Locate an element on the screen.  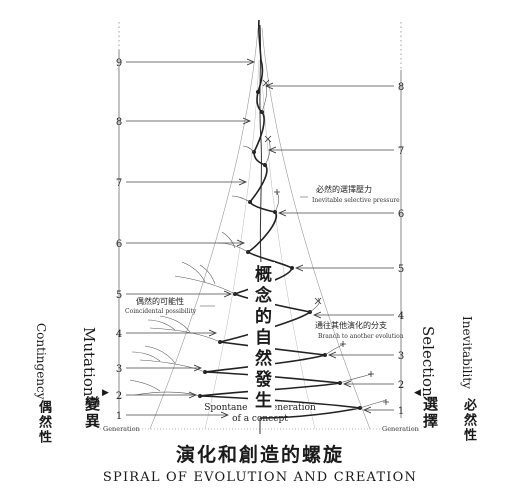
main-title-zh: 演化和創造的螺旋 is located at coordinates (259, 455).